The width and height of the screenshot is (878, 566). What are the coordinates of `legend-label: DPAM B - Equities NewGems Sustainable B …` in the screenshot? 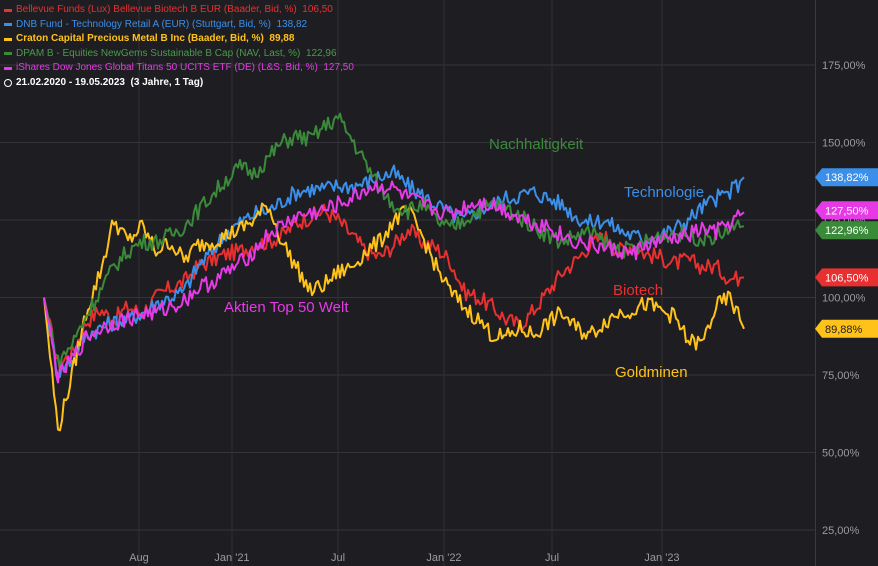 It's located at (158, 53).